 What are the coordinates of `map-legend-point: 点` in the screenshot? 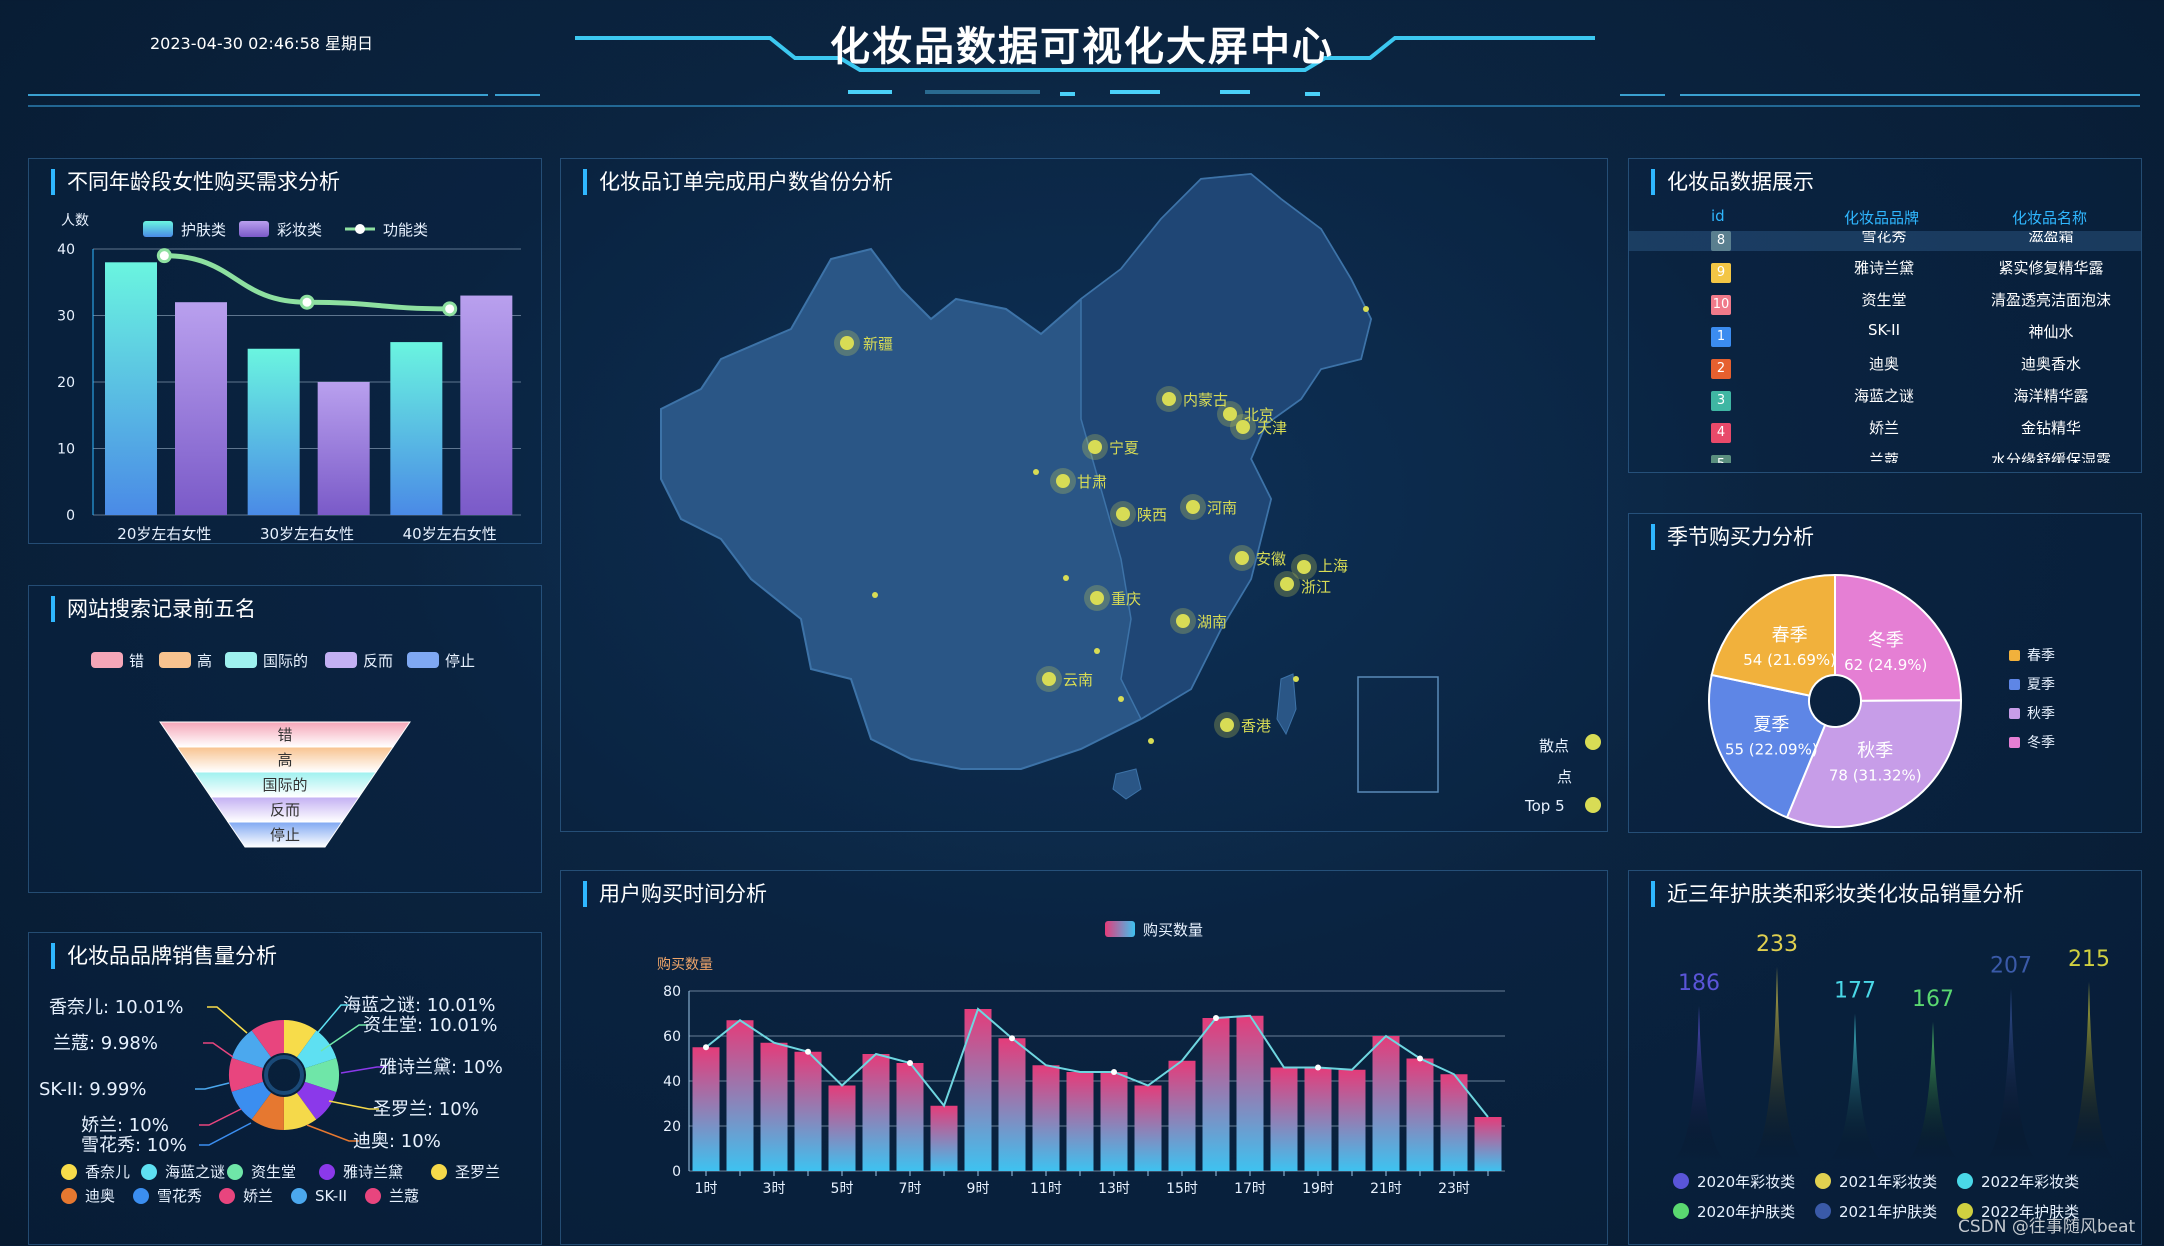 It's located at (1565, 777).